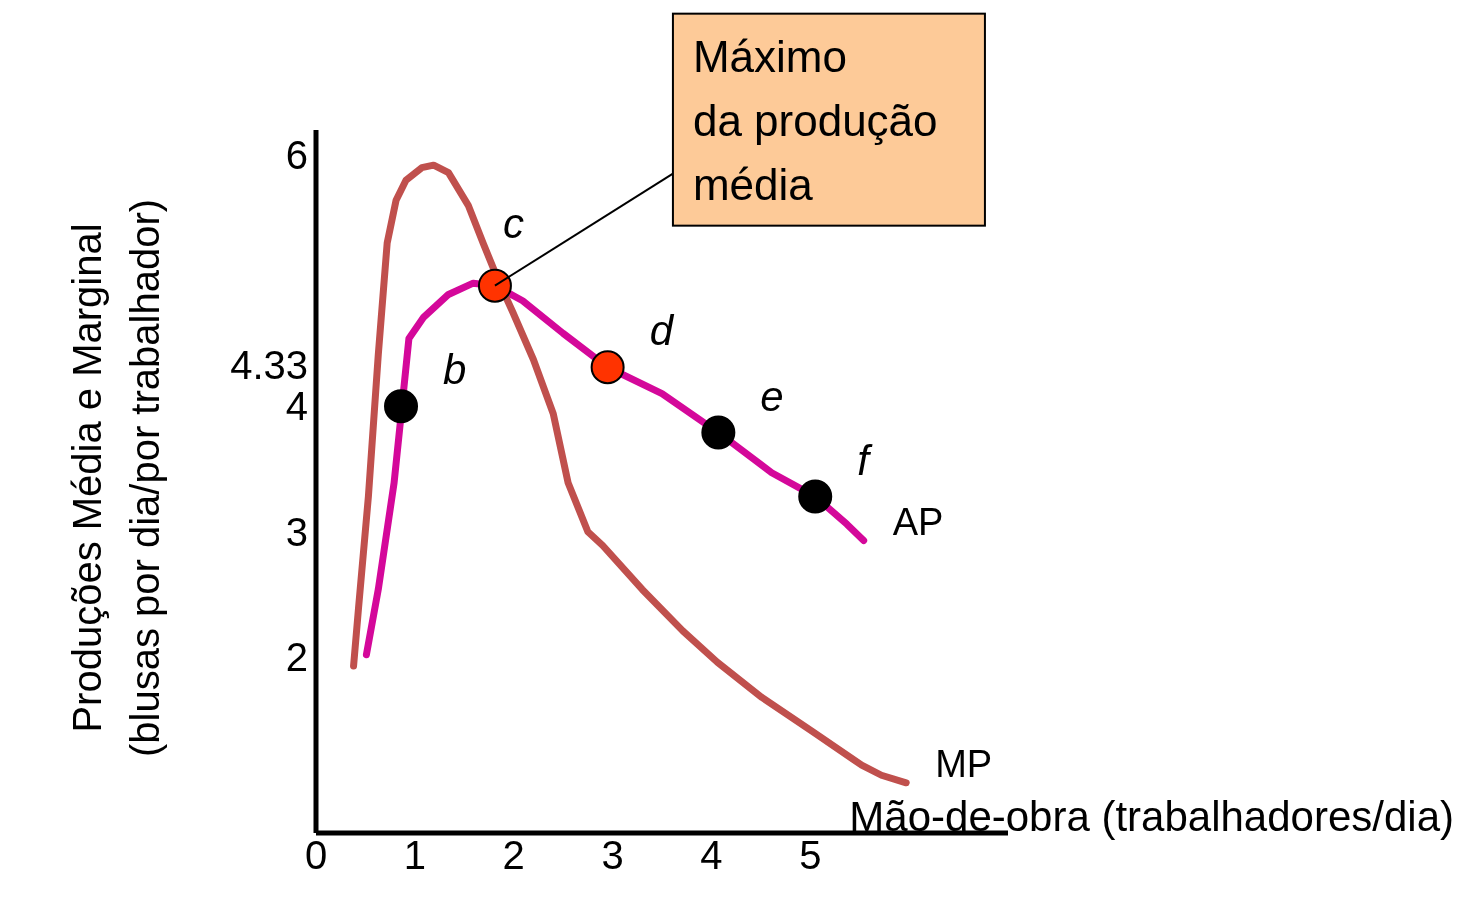 This screenshot has height=911, width=1469. Describe the element at coordinates (662, 331) in the screenshot. I see `annotation: d` at that location.